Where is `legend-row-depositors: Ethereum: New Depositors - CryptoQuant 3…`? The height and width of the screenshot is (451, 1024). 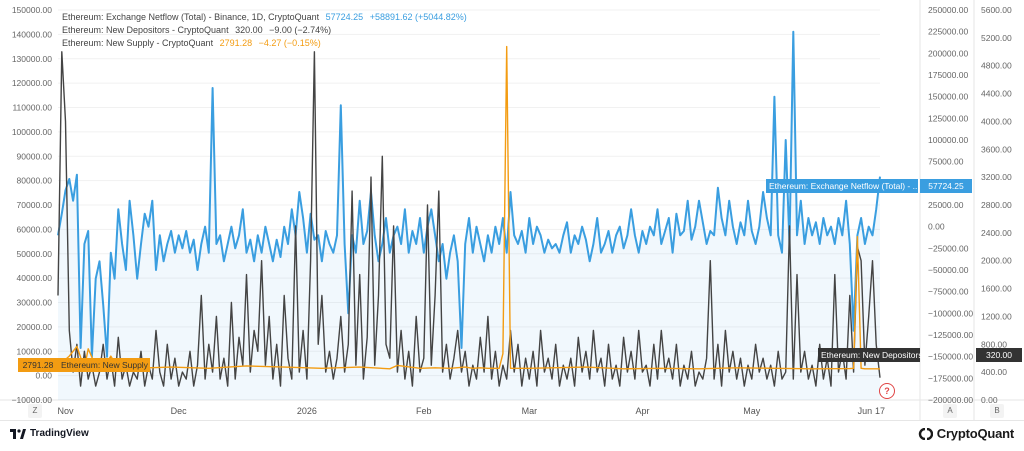
legend-row-depositors: Ethereum: New Depositors - CryptoQuant 3… is located at coordinates (264, 30).